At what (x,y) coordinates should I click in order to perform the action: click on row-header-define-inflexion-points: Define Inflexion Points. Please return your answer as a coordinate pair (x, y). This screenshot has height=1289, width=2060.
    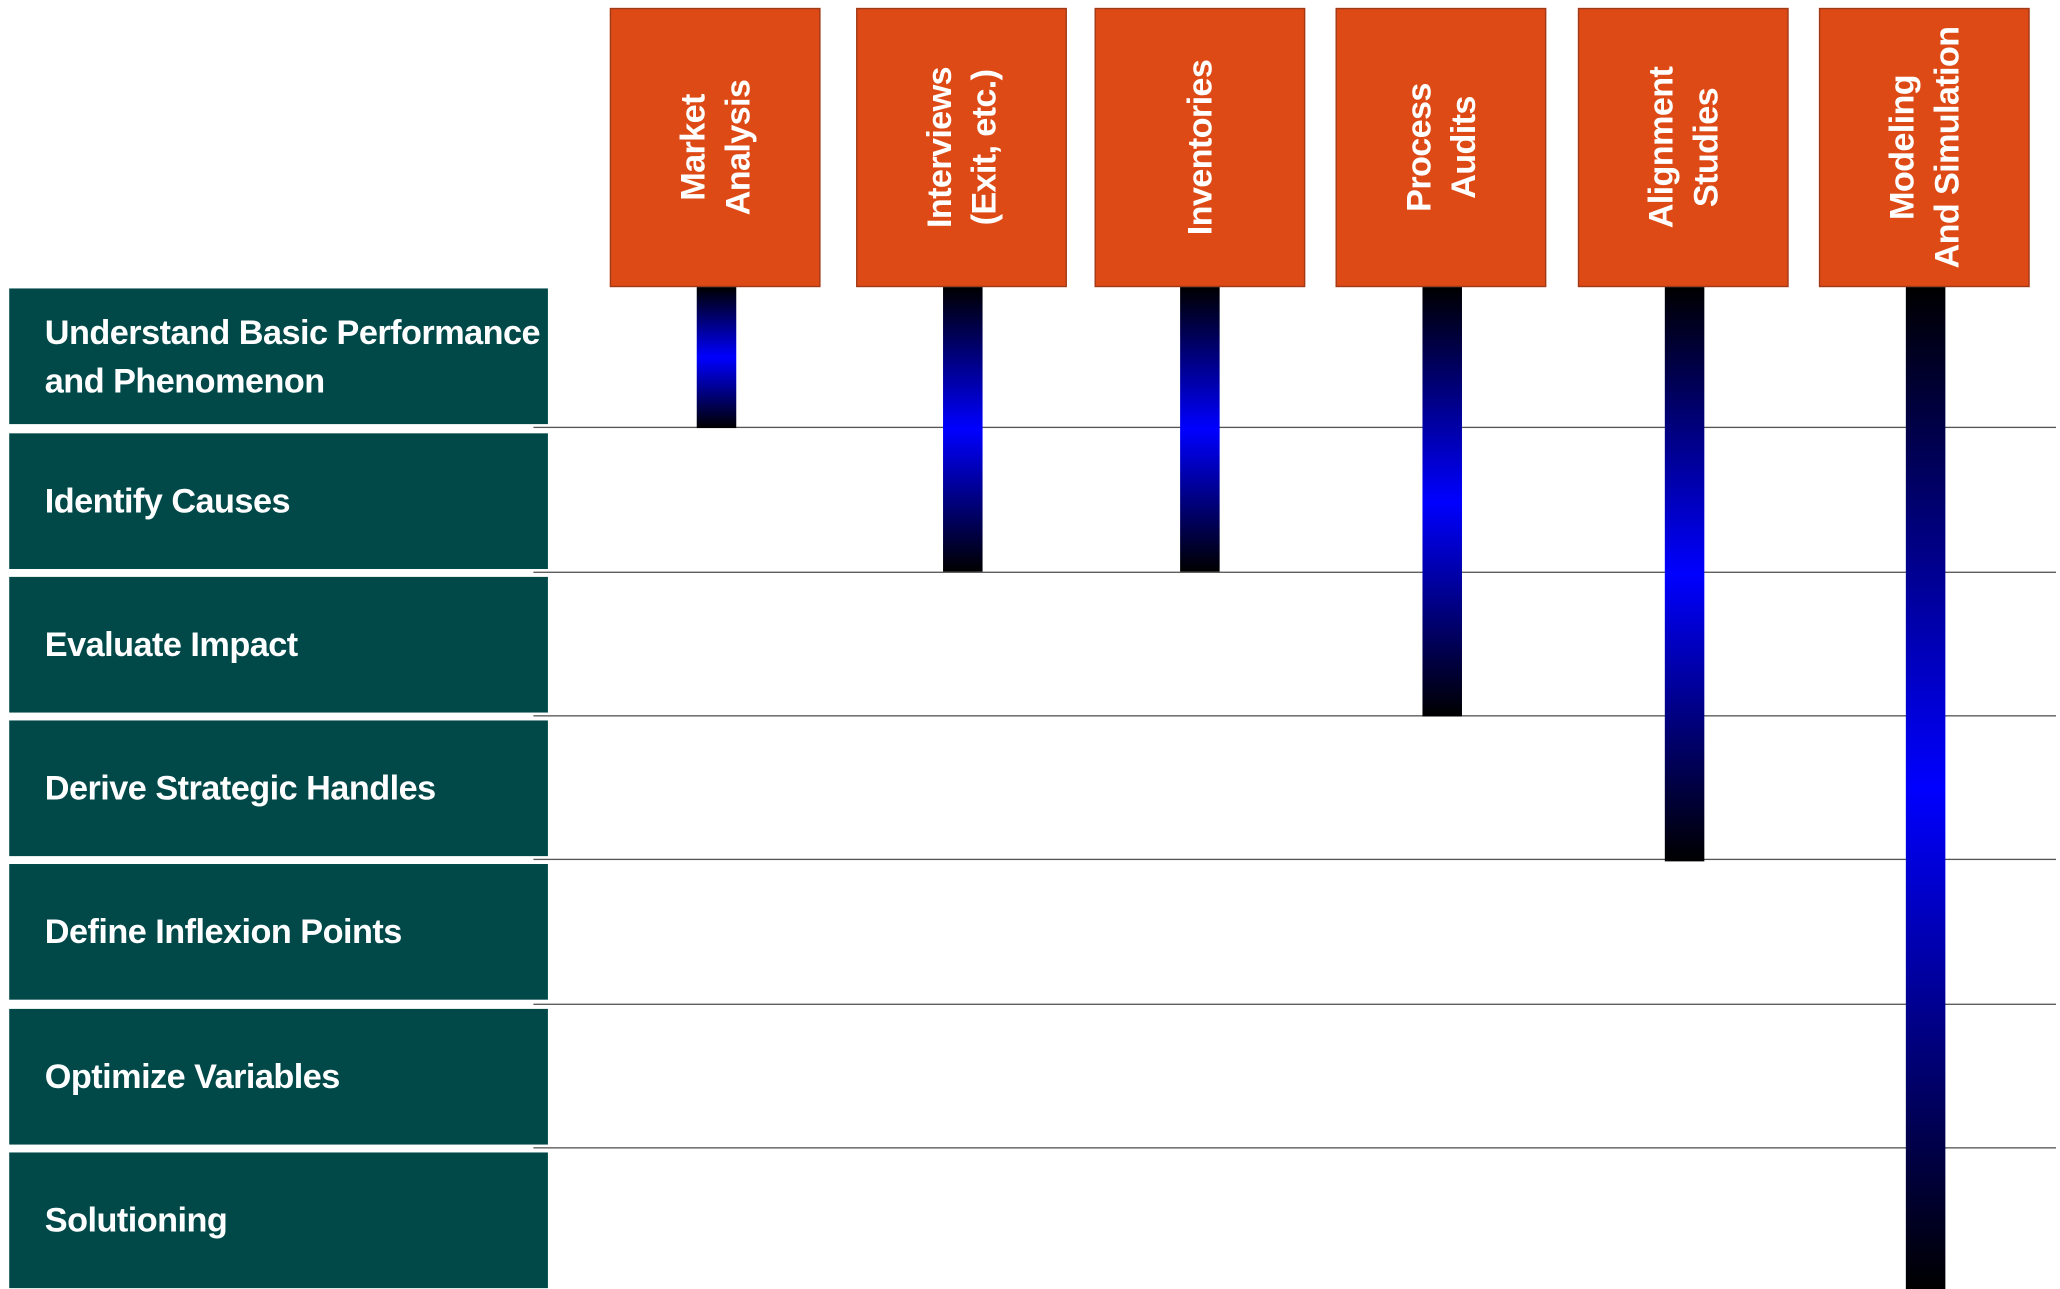
    Looking at the image, I should click on (278, 932).